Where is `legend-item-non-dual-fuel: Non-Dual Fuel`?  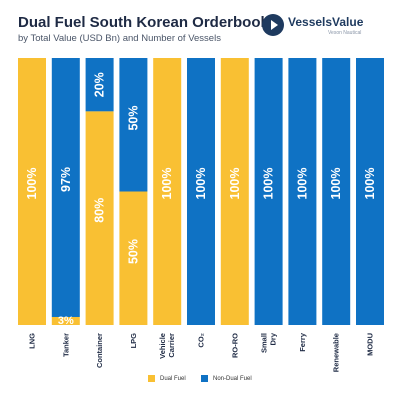
legend-item-non-dual-fuel: Non-Dual Fuel is located at coordinates (226, 378).